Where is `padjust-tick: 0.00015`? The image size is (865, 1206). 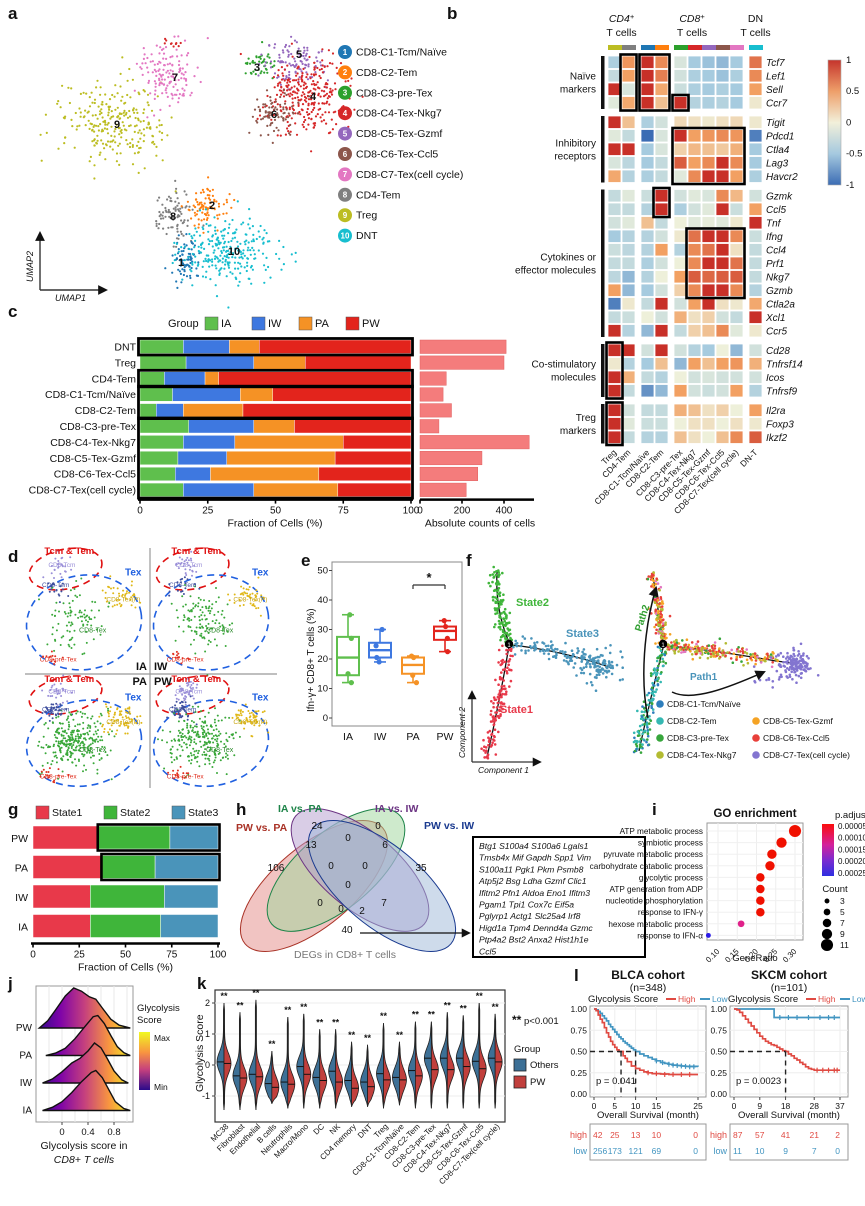 padjust-tick: 0.00015 is located at coordinates (851, 849).